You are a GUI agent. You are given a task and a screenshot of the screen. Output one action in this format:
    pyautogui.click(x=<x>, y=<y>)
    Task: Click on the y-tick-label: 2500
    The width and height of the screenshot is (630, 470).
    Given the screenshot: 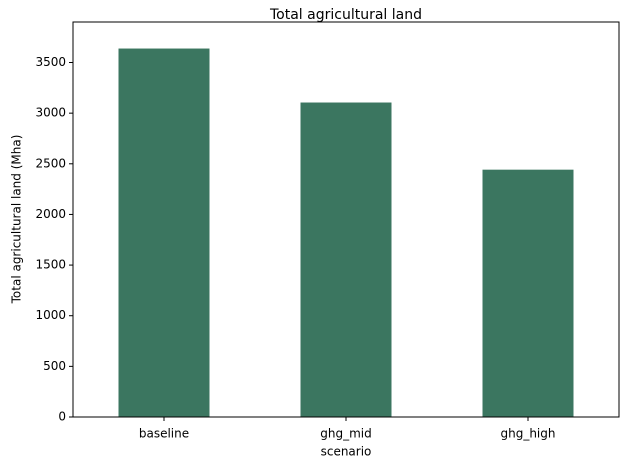 What is the action you would take?
    pyautogui.click(x=50, y=163)
    